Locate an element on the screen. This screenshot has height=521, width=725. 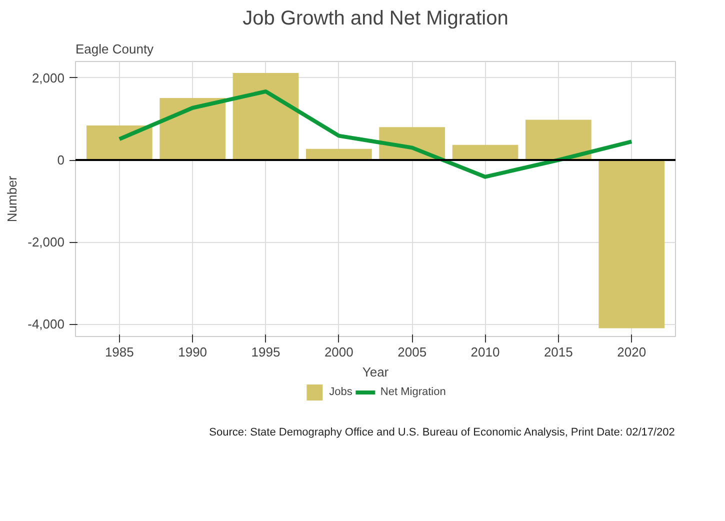
x-tick-label: 2015 is located at coordinates (558, 352).